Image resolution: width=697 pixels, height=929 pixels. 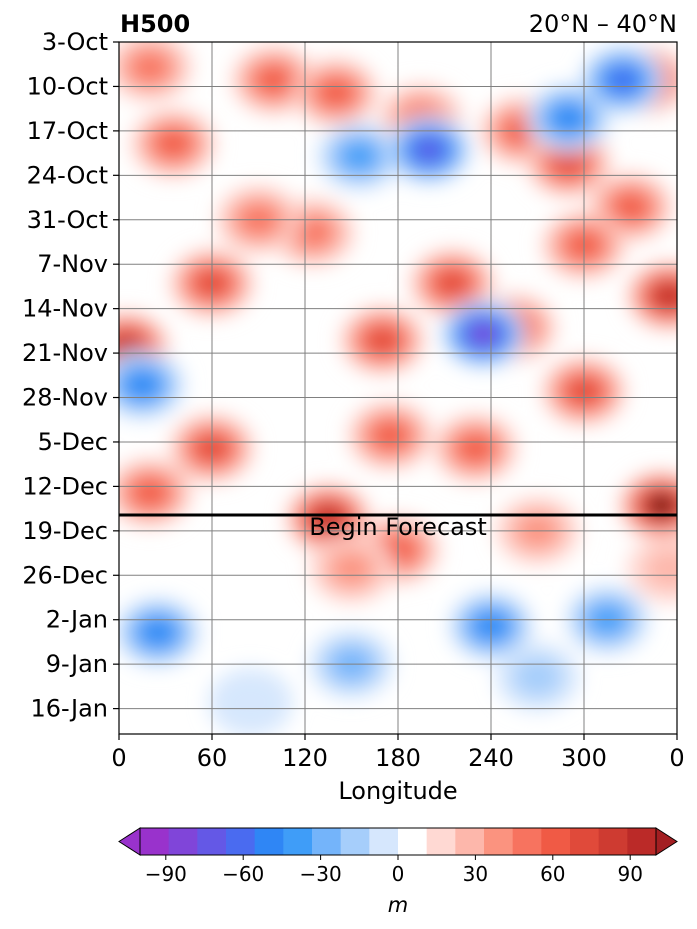 I want to click on y-tick-label: 14-Nov, so click(x=65, y=309).